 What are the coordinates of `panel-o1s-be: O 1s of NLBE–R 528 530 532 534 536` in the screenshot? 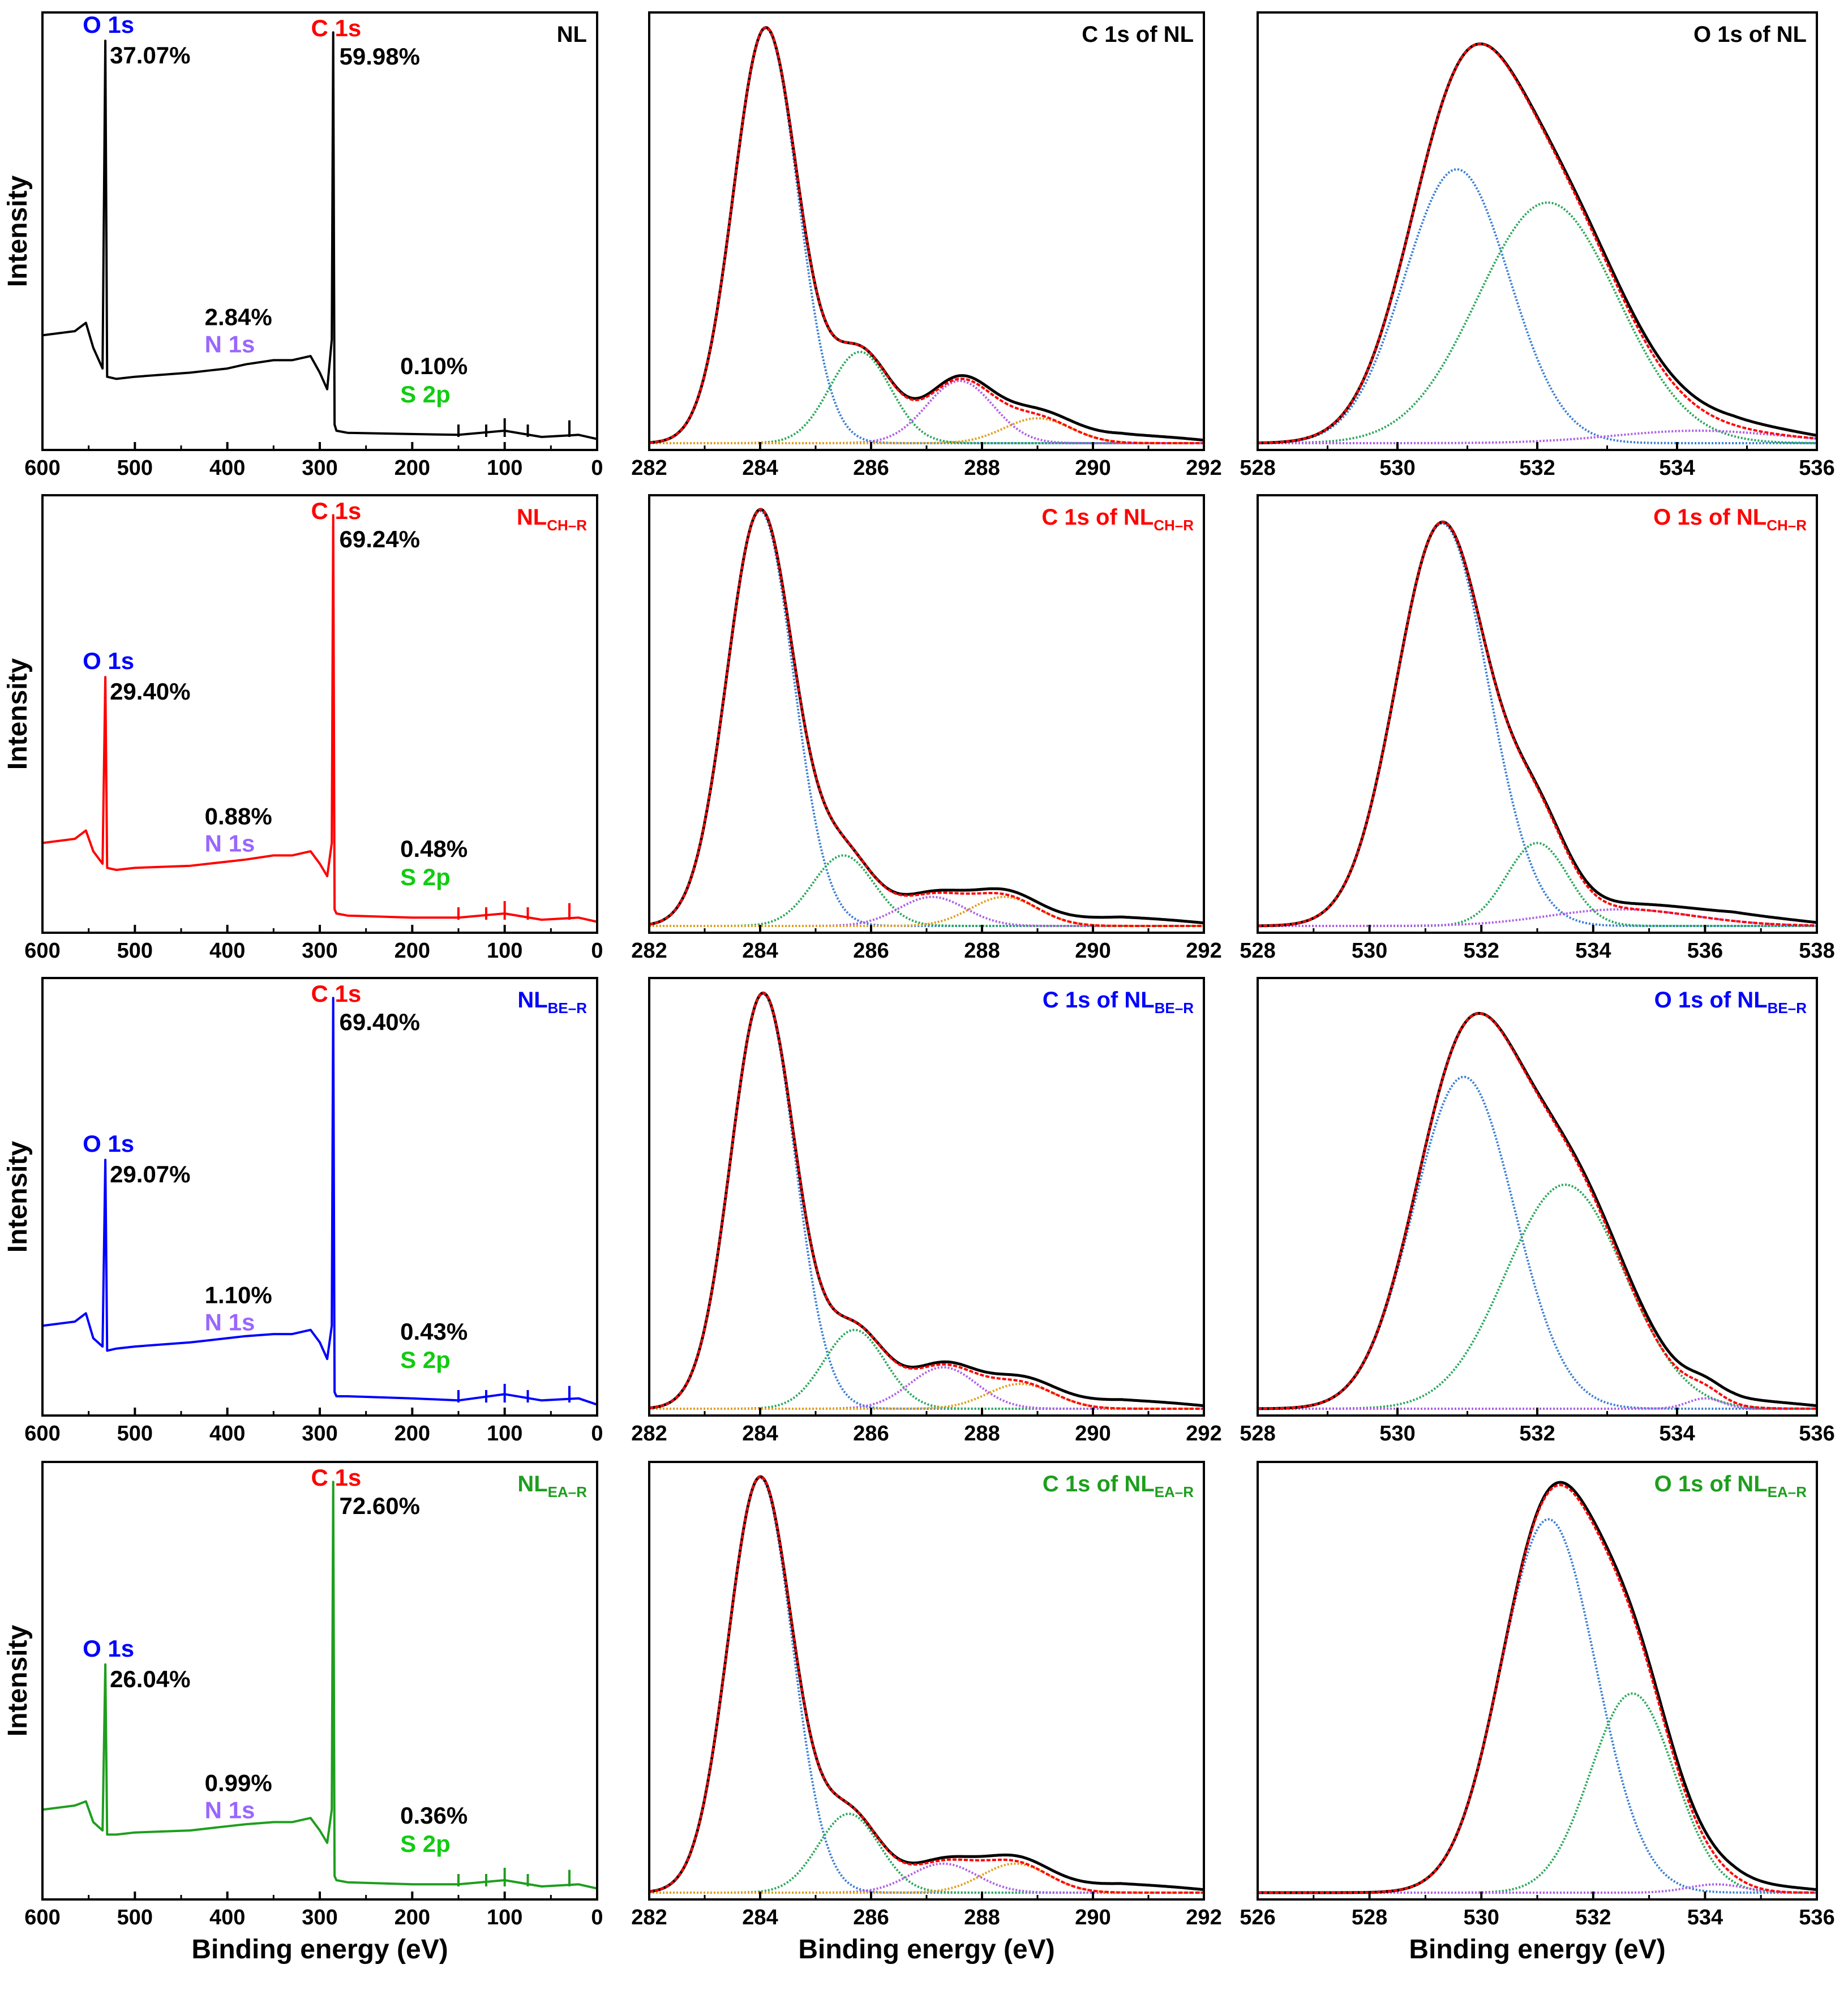 It's located at (1537, 1212).